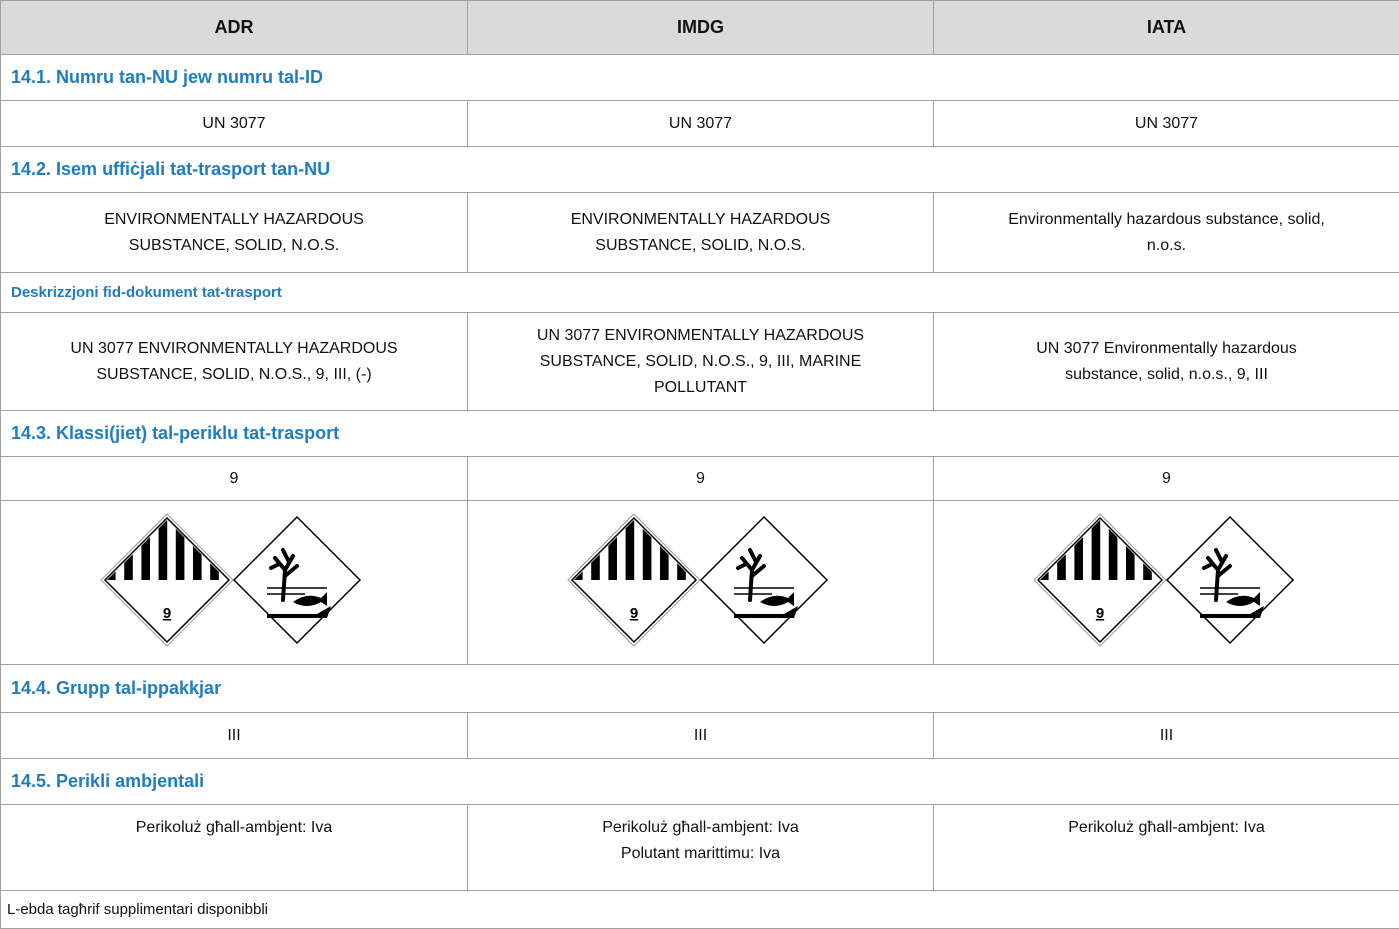 This screenshot has height=929, width=1399. I want to click on section-title: 14.1. Numru tan-NU jew numru tal-ID, so click(700, 78).